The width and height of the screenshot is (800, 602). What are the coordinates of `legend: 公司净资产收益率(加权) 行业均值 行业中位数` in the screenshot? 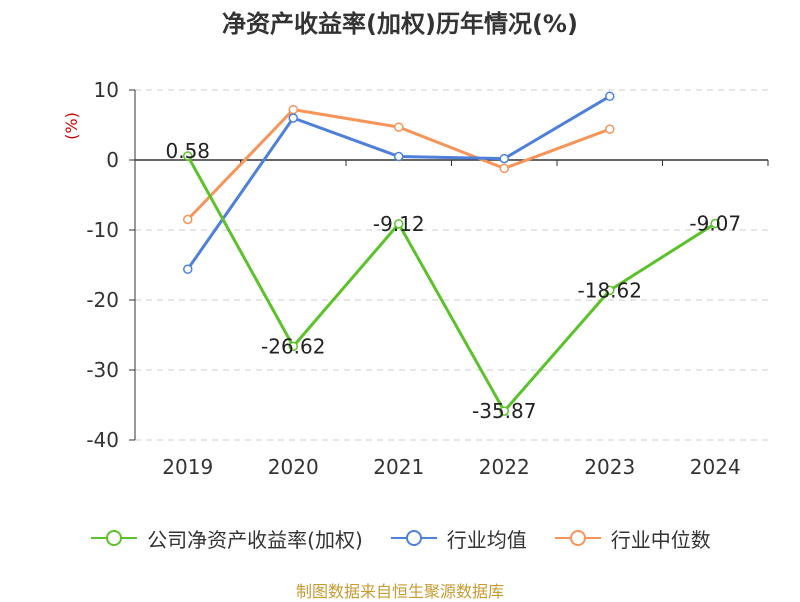 It's located at (400, 538).